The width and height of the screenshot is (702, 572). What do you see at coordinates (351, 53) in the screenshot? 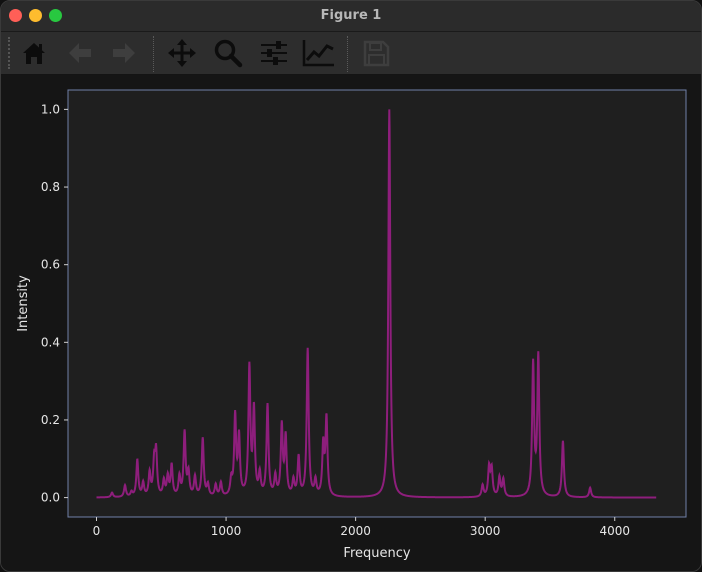
I see `navigation-toolbar` at bounding box center [351, 53].